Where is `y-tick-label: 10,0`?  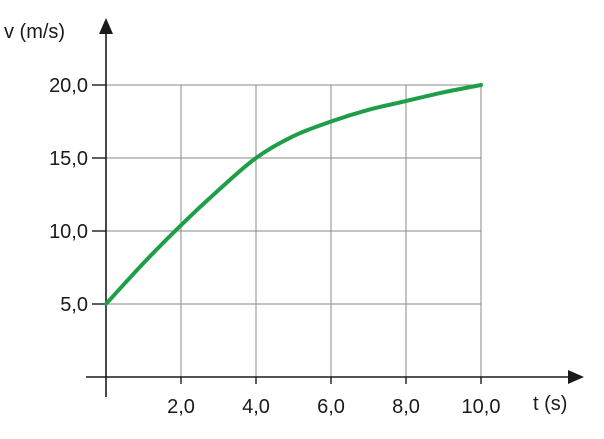 y-tick-label: 10,0 is located at coordinates (68, 232).